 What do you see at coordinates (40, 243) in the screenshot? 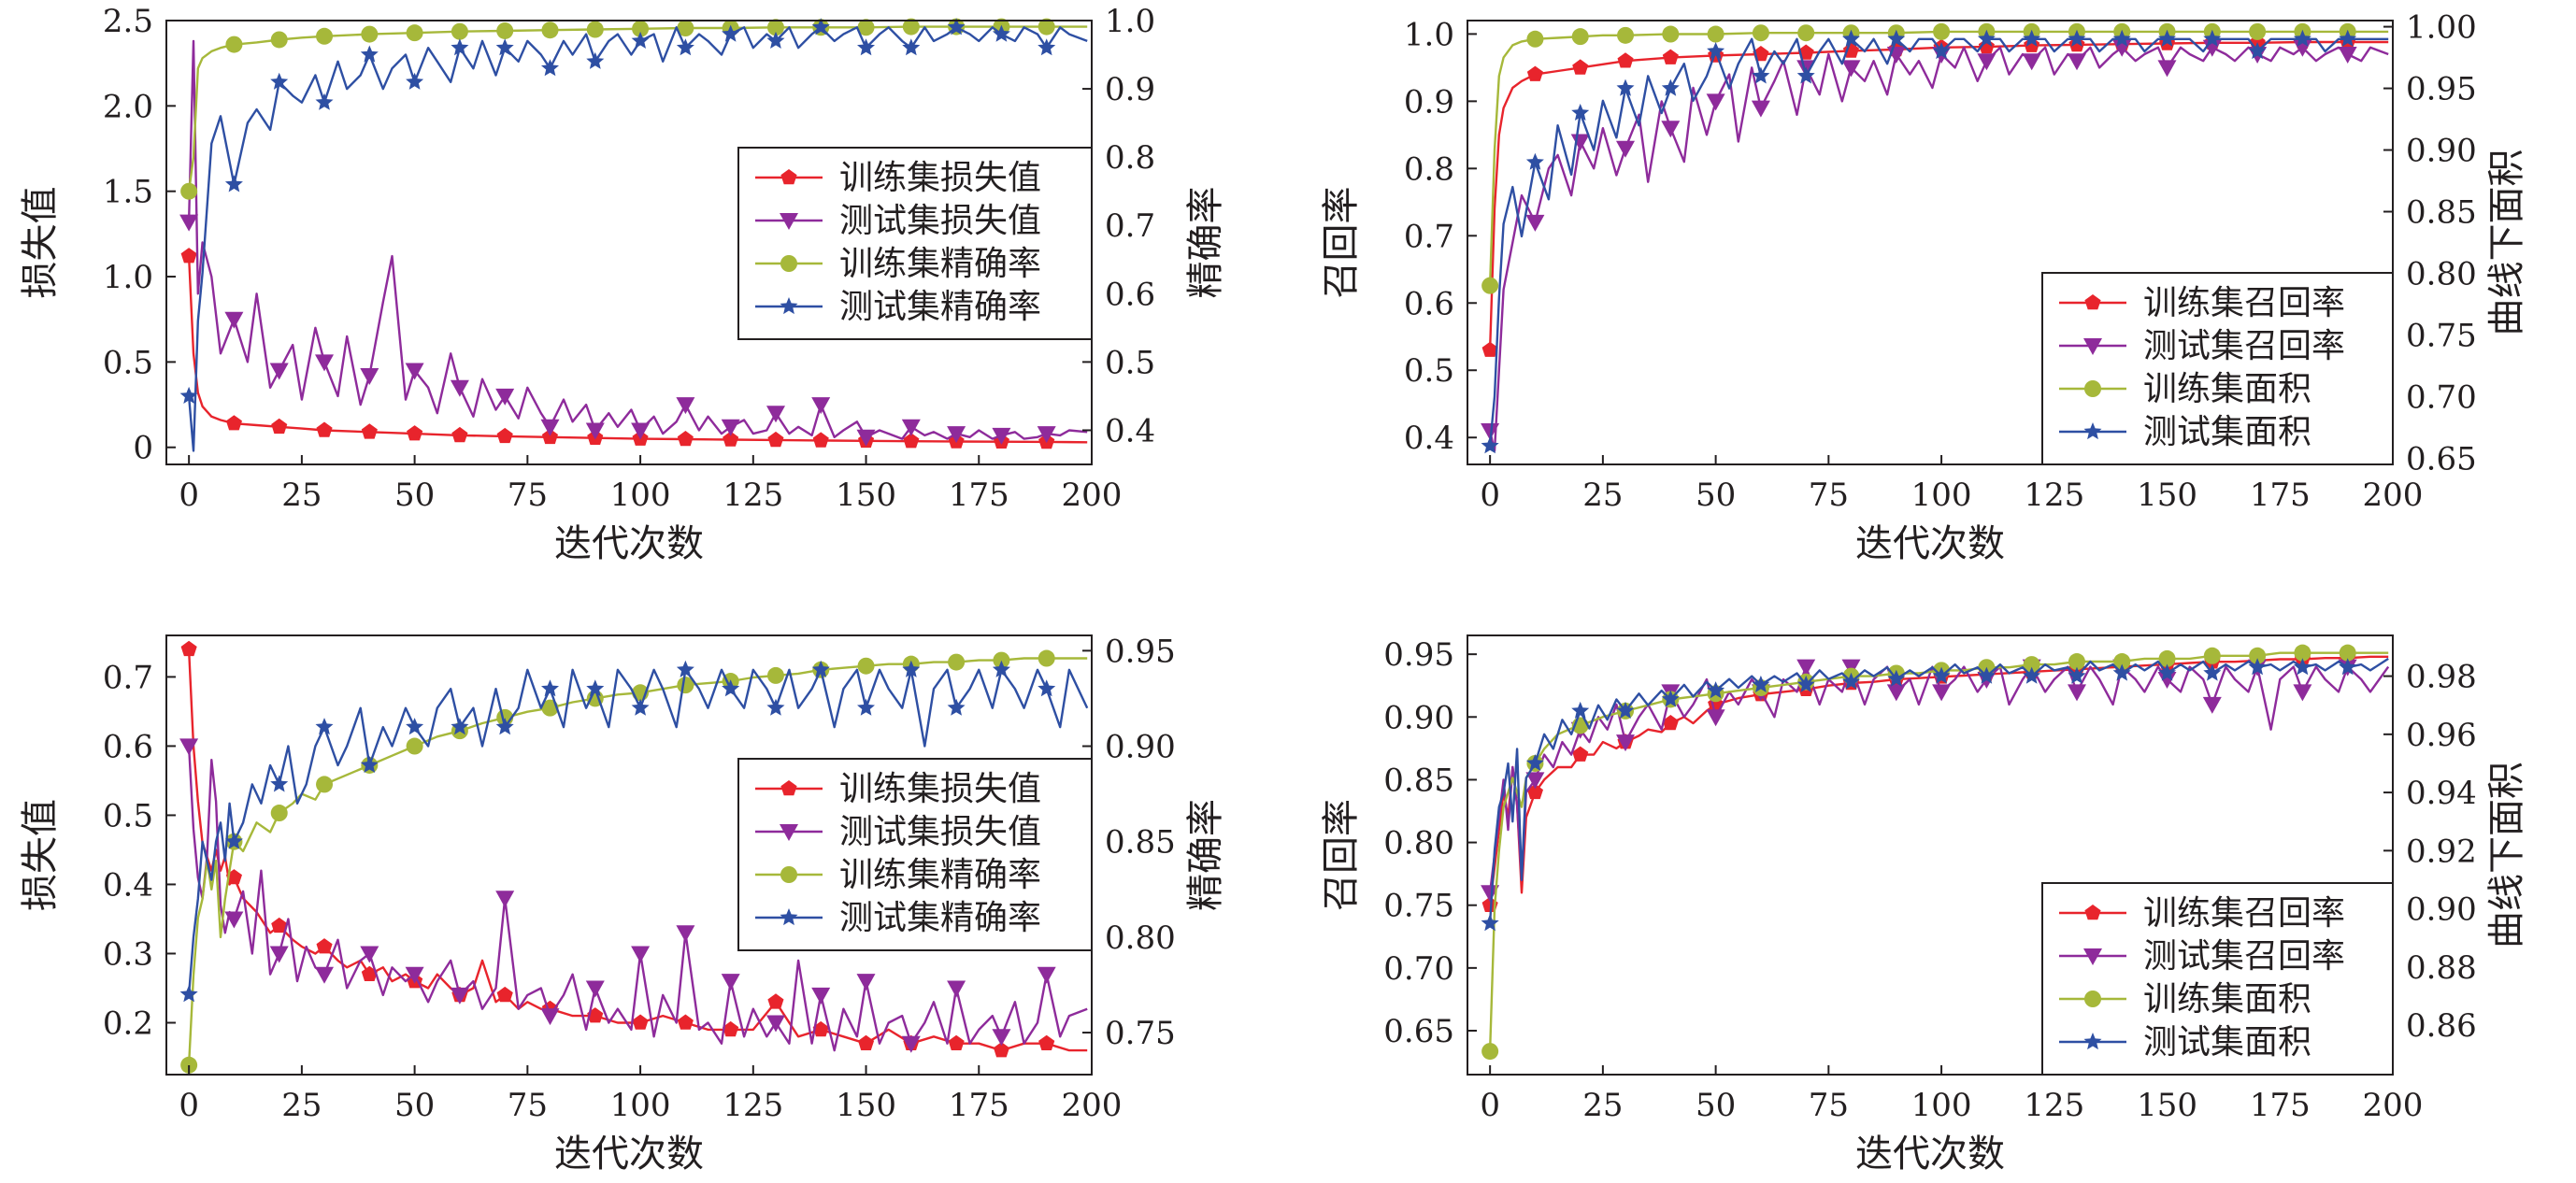
I see `y-axis-label: 损失值` at bounding box center [40, 243].